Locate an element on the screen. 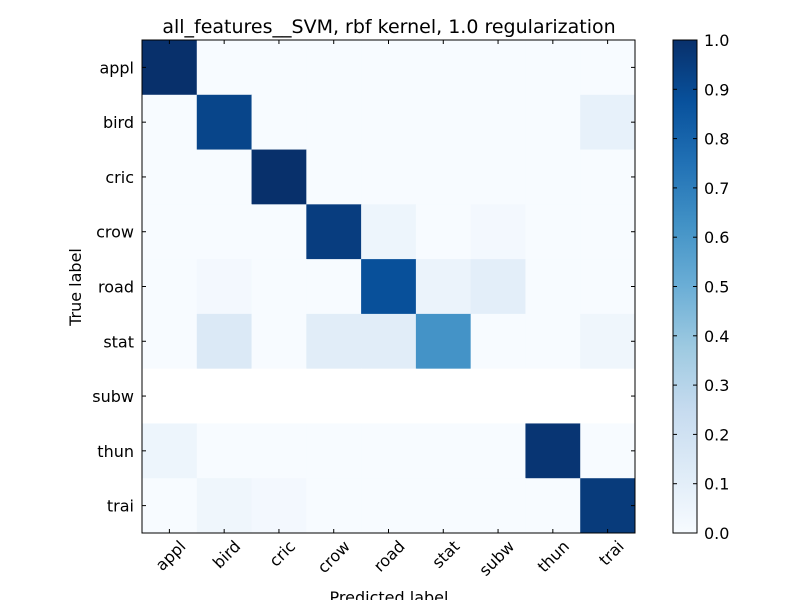 This screenshot has width=800, height=600. colorbar-tick-label: 0.7 is located at coordinates (716, 188).